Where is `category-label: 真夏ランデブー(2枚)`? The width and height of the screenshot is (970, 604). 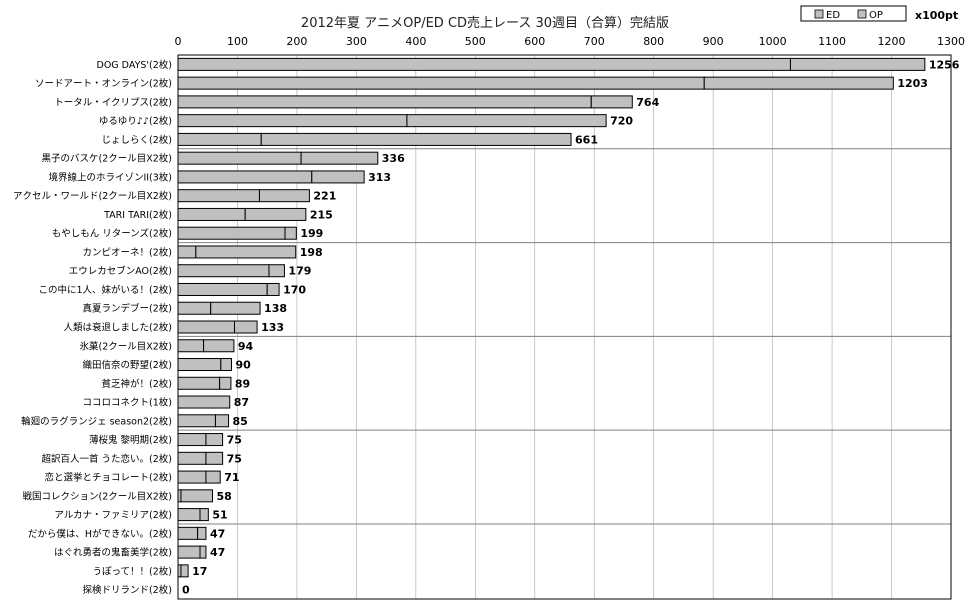
category-label: 真夏ランデブー(2枚) is located at coordinates (127, 309).